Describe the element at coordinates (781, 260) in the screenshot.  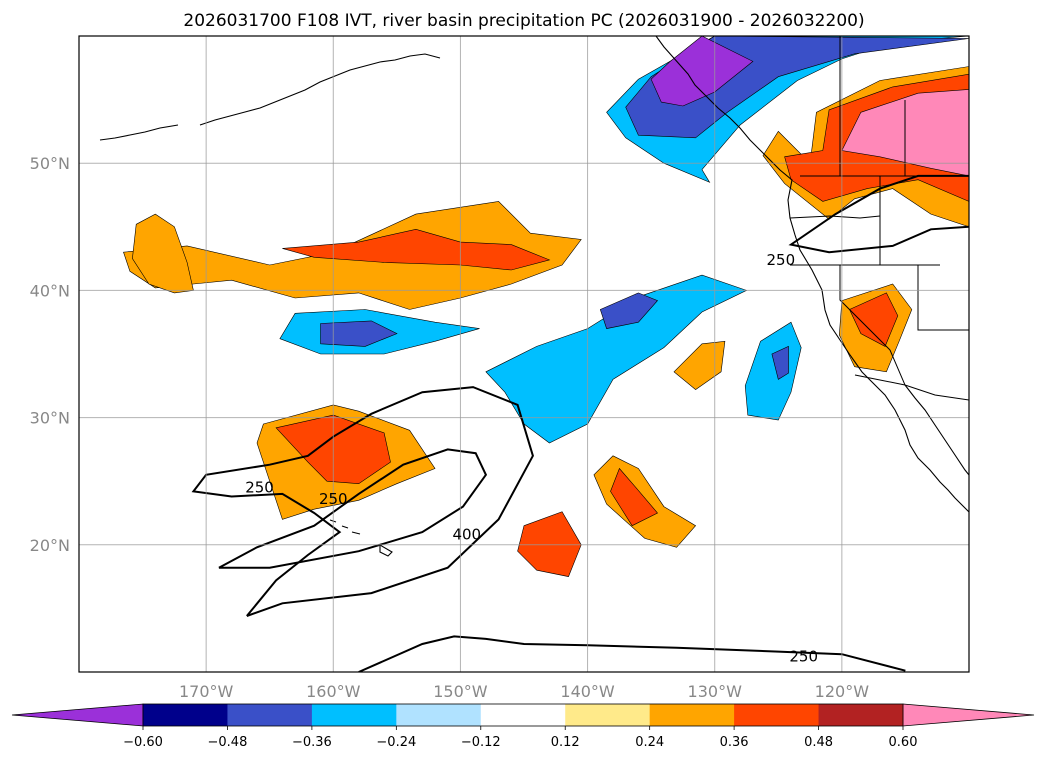
I see `contour-label-3: 250` at that location.